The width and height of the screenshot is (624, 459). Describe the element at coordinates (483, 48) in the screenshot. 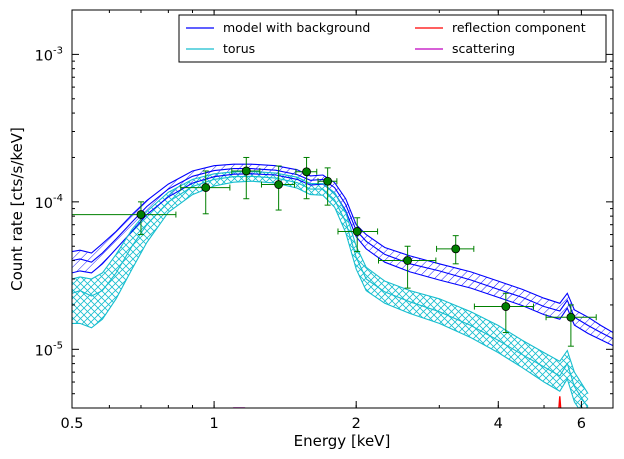

I see `legend-label-scattering: scattering` at that location.